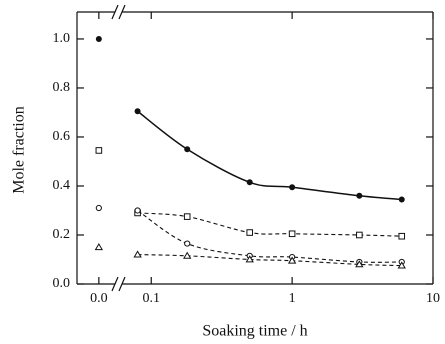  What do you see at coordinates (19, 150) in the screenshot?
I see `y-axis-label: Mole fraction` at bounding box center [19, 150].